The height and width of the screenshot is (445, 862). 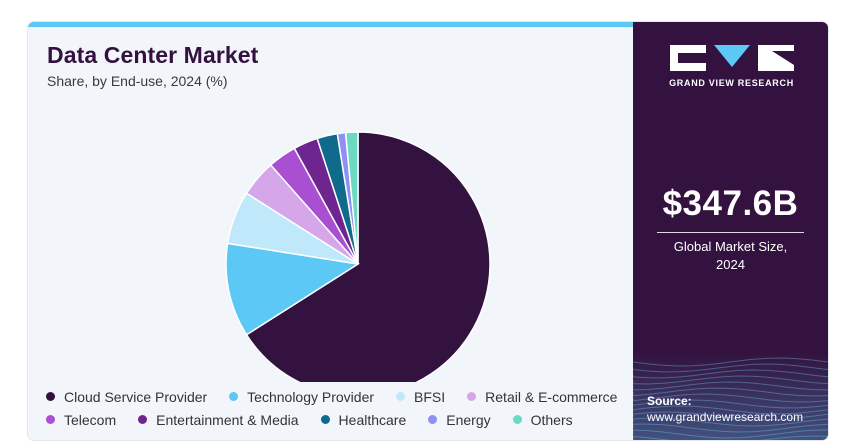 I want to click on legend-item-bfsi: BFSI, so click(x=420, y=397).